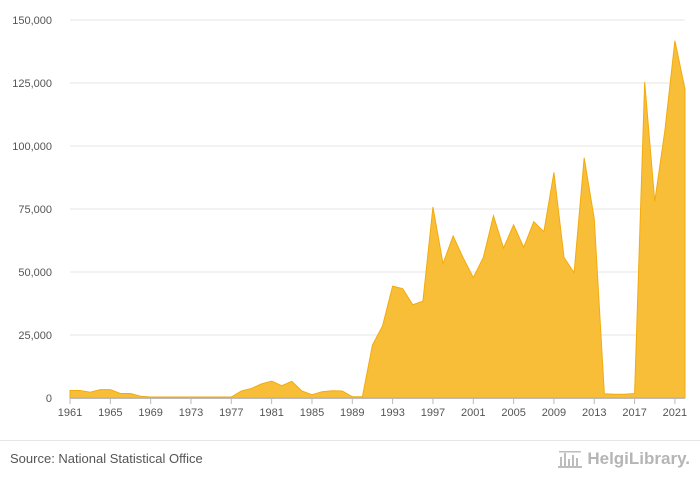 The image size is (700, 484). What do you see at coordinates (675, 413) in the screenshot?
I see `x-tick-label: 2021` at bounding box center [675, 413].